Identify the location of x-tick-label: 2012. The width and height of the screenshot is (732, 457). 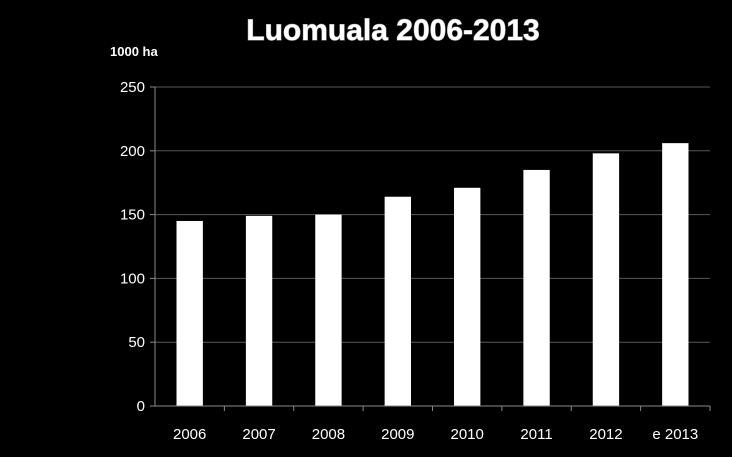
(605, 434).